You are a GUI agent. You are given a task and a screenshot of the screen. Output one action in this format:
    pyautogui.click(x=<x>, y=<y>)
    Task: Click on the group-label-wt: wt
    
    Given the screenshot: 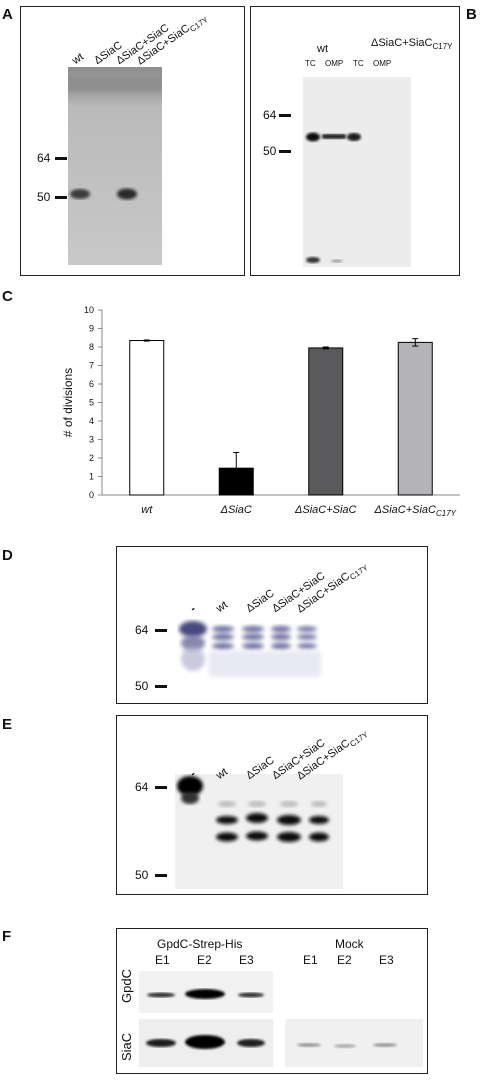 What is the action you would take?
    pyautogui.click(x=322, y=49)
    